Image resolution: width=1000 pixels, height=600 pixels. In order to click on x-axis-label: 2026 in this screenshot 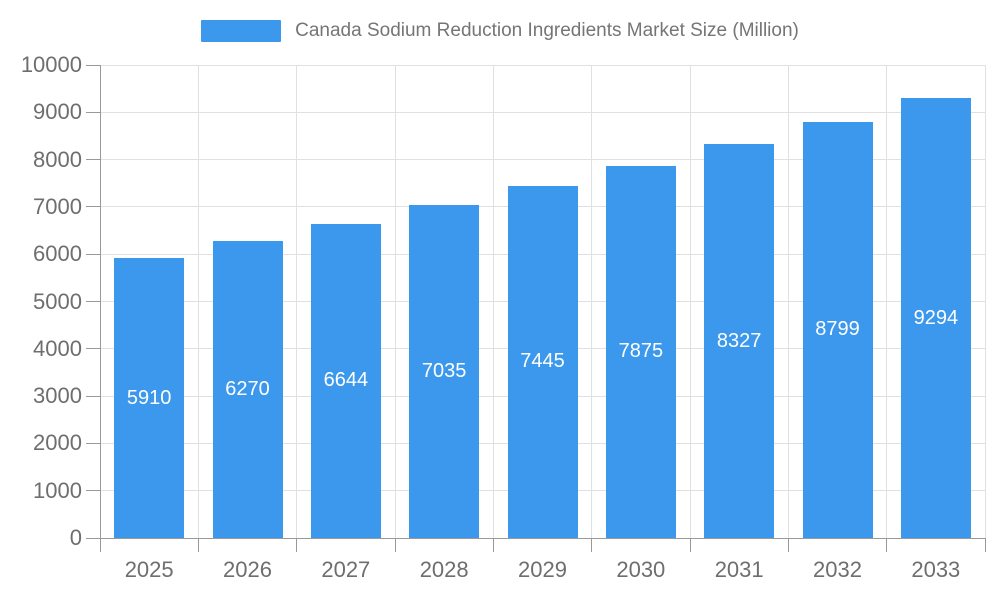, I will do `click(247, 569)`.